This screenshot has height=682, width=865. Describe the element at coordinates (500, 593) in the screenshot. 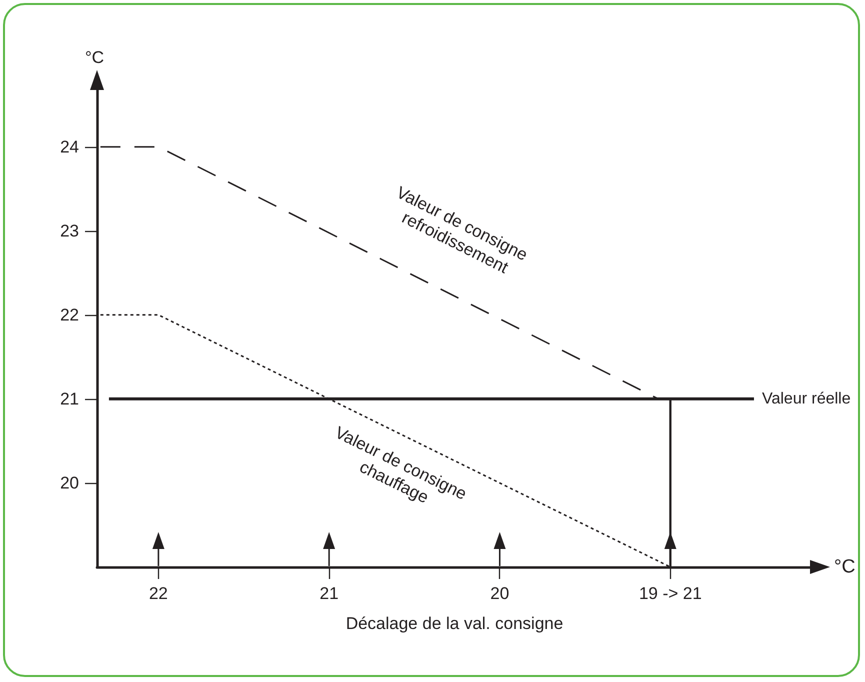

I see `x-tick-label: 20` at that location.